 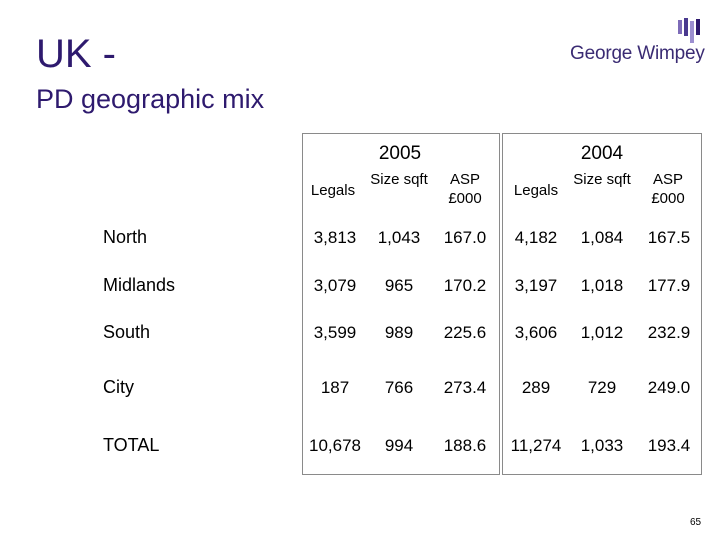 What do you see at coordinates (335, 387) in the screenshot?
I see `table-cell: 187` at bounding box center [335, 387].